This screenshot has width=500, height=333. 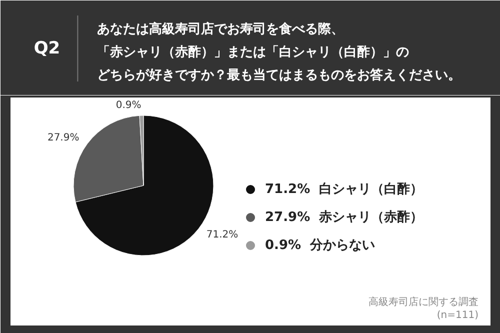 I want to click on text: (n=111), so click(x=457, y=315).